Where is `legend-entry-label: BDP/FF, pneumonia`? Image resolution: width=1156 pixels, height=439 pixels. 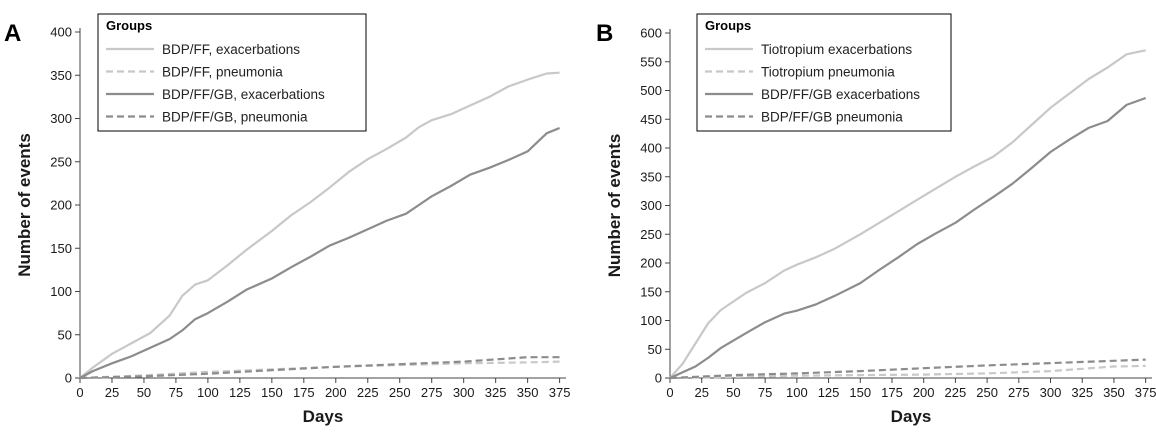 legend-entry-label: BDP/FF, pneumonia is located at coordinates (222, 72).